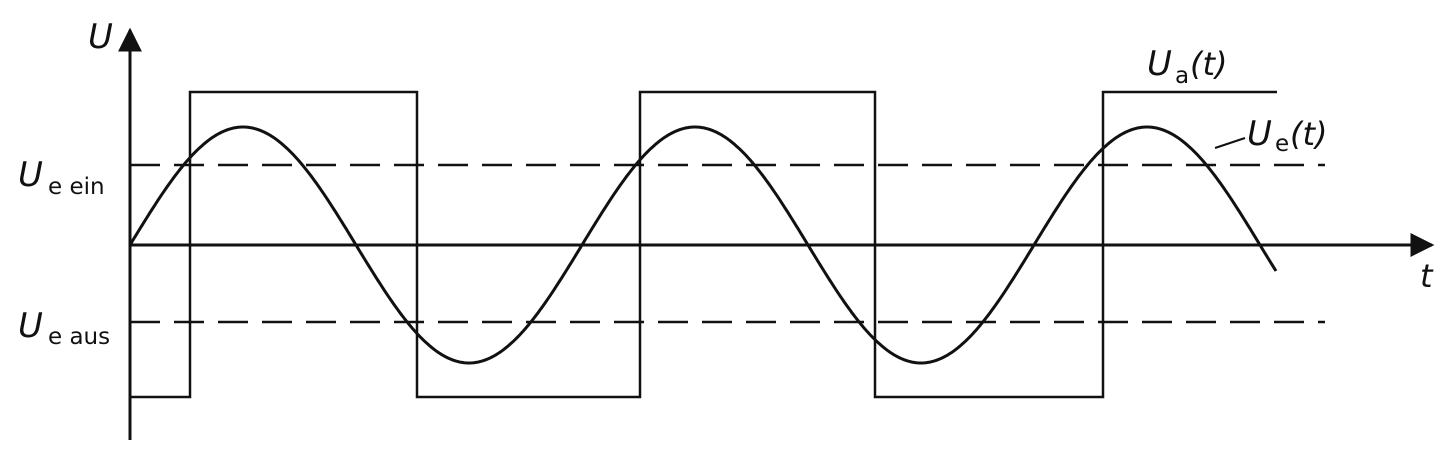 This screenshot has height=450, width=1443. I want to click on svg-text: e aus, so click(79, 337).